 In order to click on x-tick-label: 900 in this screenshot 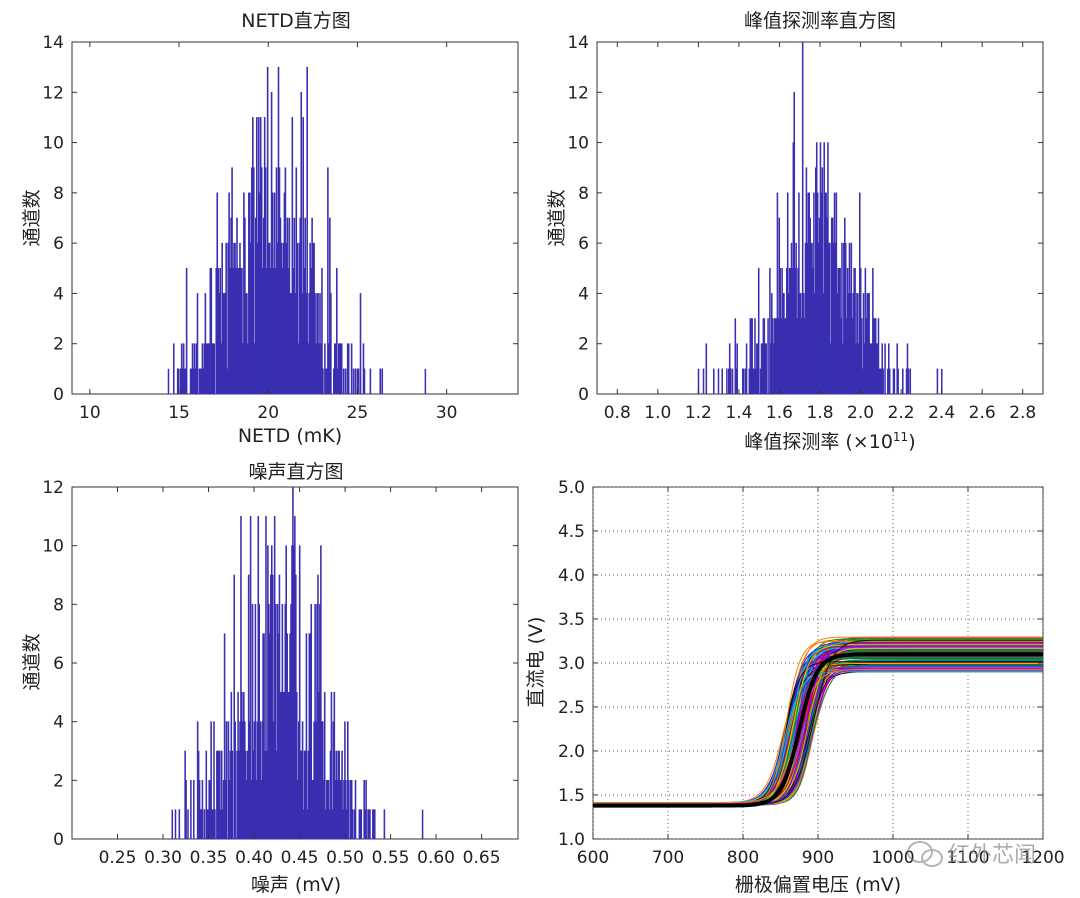, I will do `click(818, 858)`.